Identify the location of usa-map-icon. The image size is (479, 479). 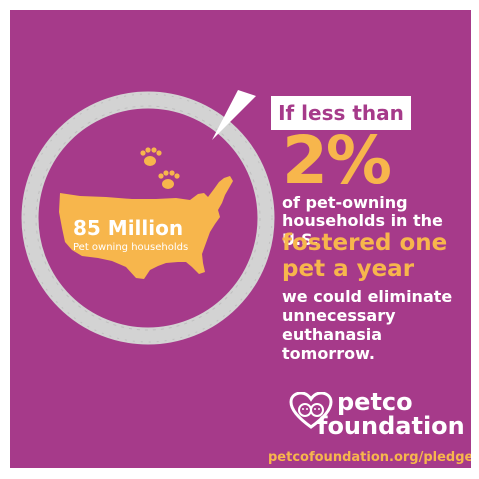
(146, 227).